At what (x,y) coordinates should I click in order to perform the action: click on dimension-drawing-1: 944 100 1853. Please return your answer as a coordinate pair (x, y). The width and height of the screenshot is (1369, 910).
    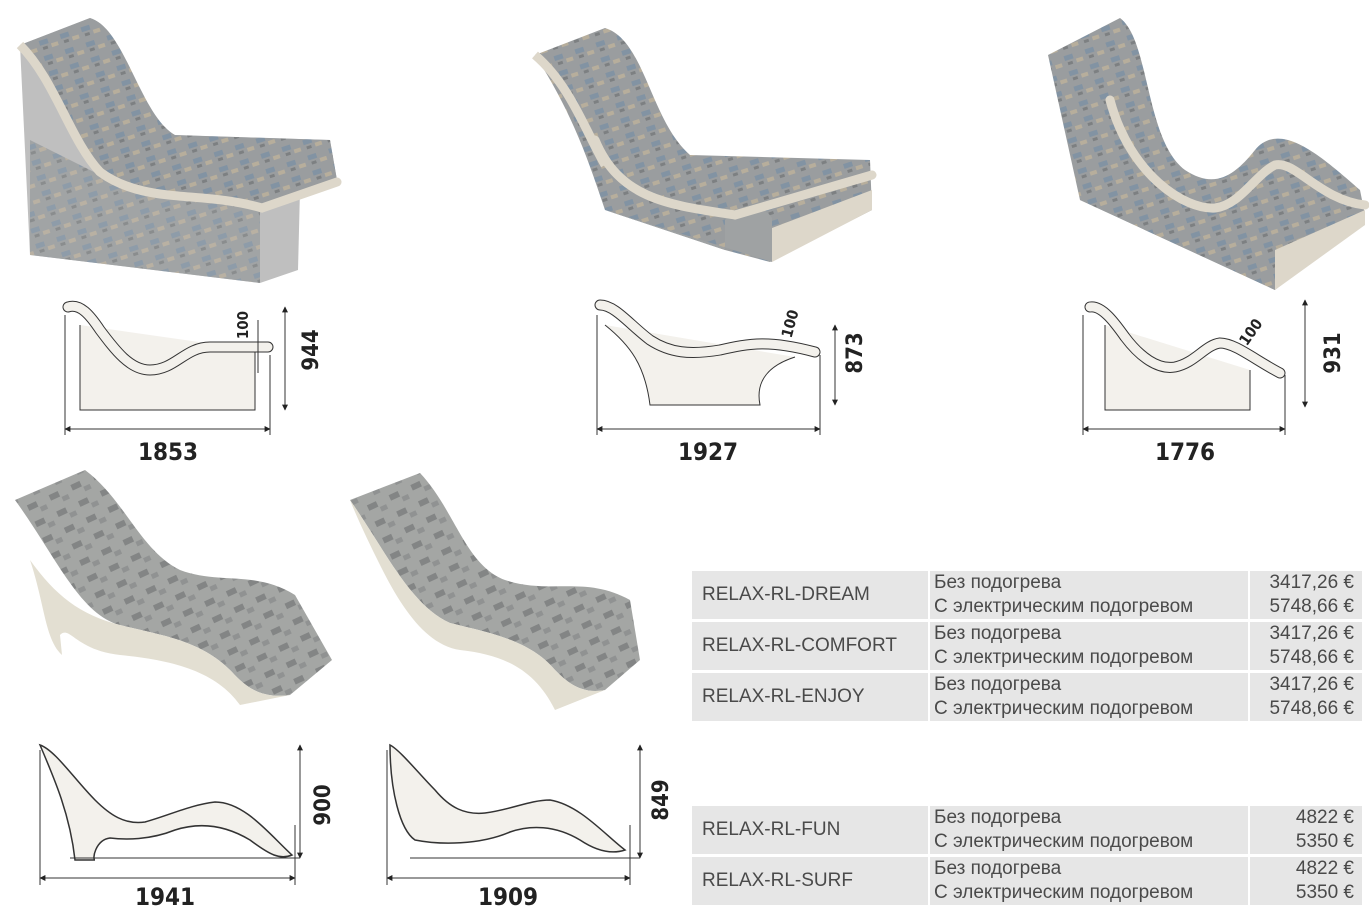
    Looking at the image, I should click on (193, 383).